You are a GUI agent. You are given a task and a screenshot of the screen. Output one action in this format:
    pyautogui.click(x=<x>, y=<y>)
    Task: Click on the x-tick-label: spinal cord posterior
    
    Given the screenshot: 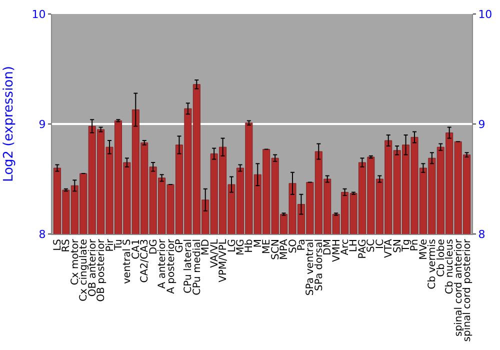 What is the action you would take?
    pyautogui.click(x=468, y=290)
    